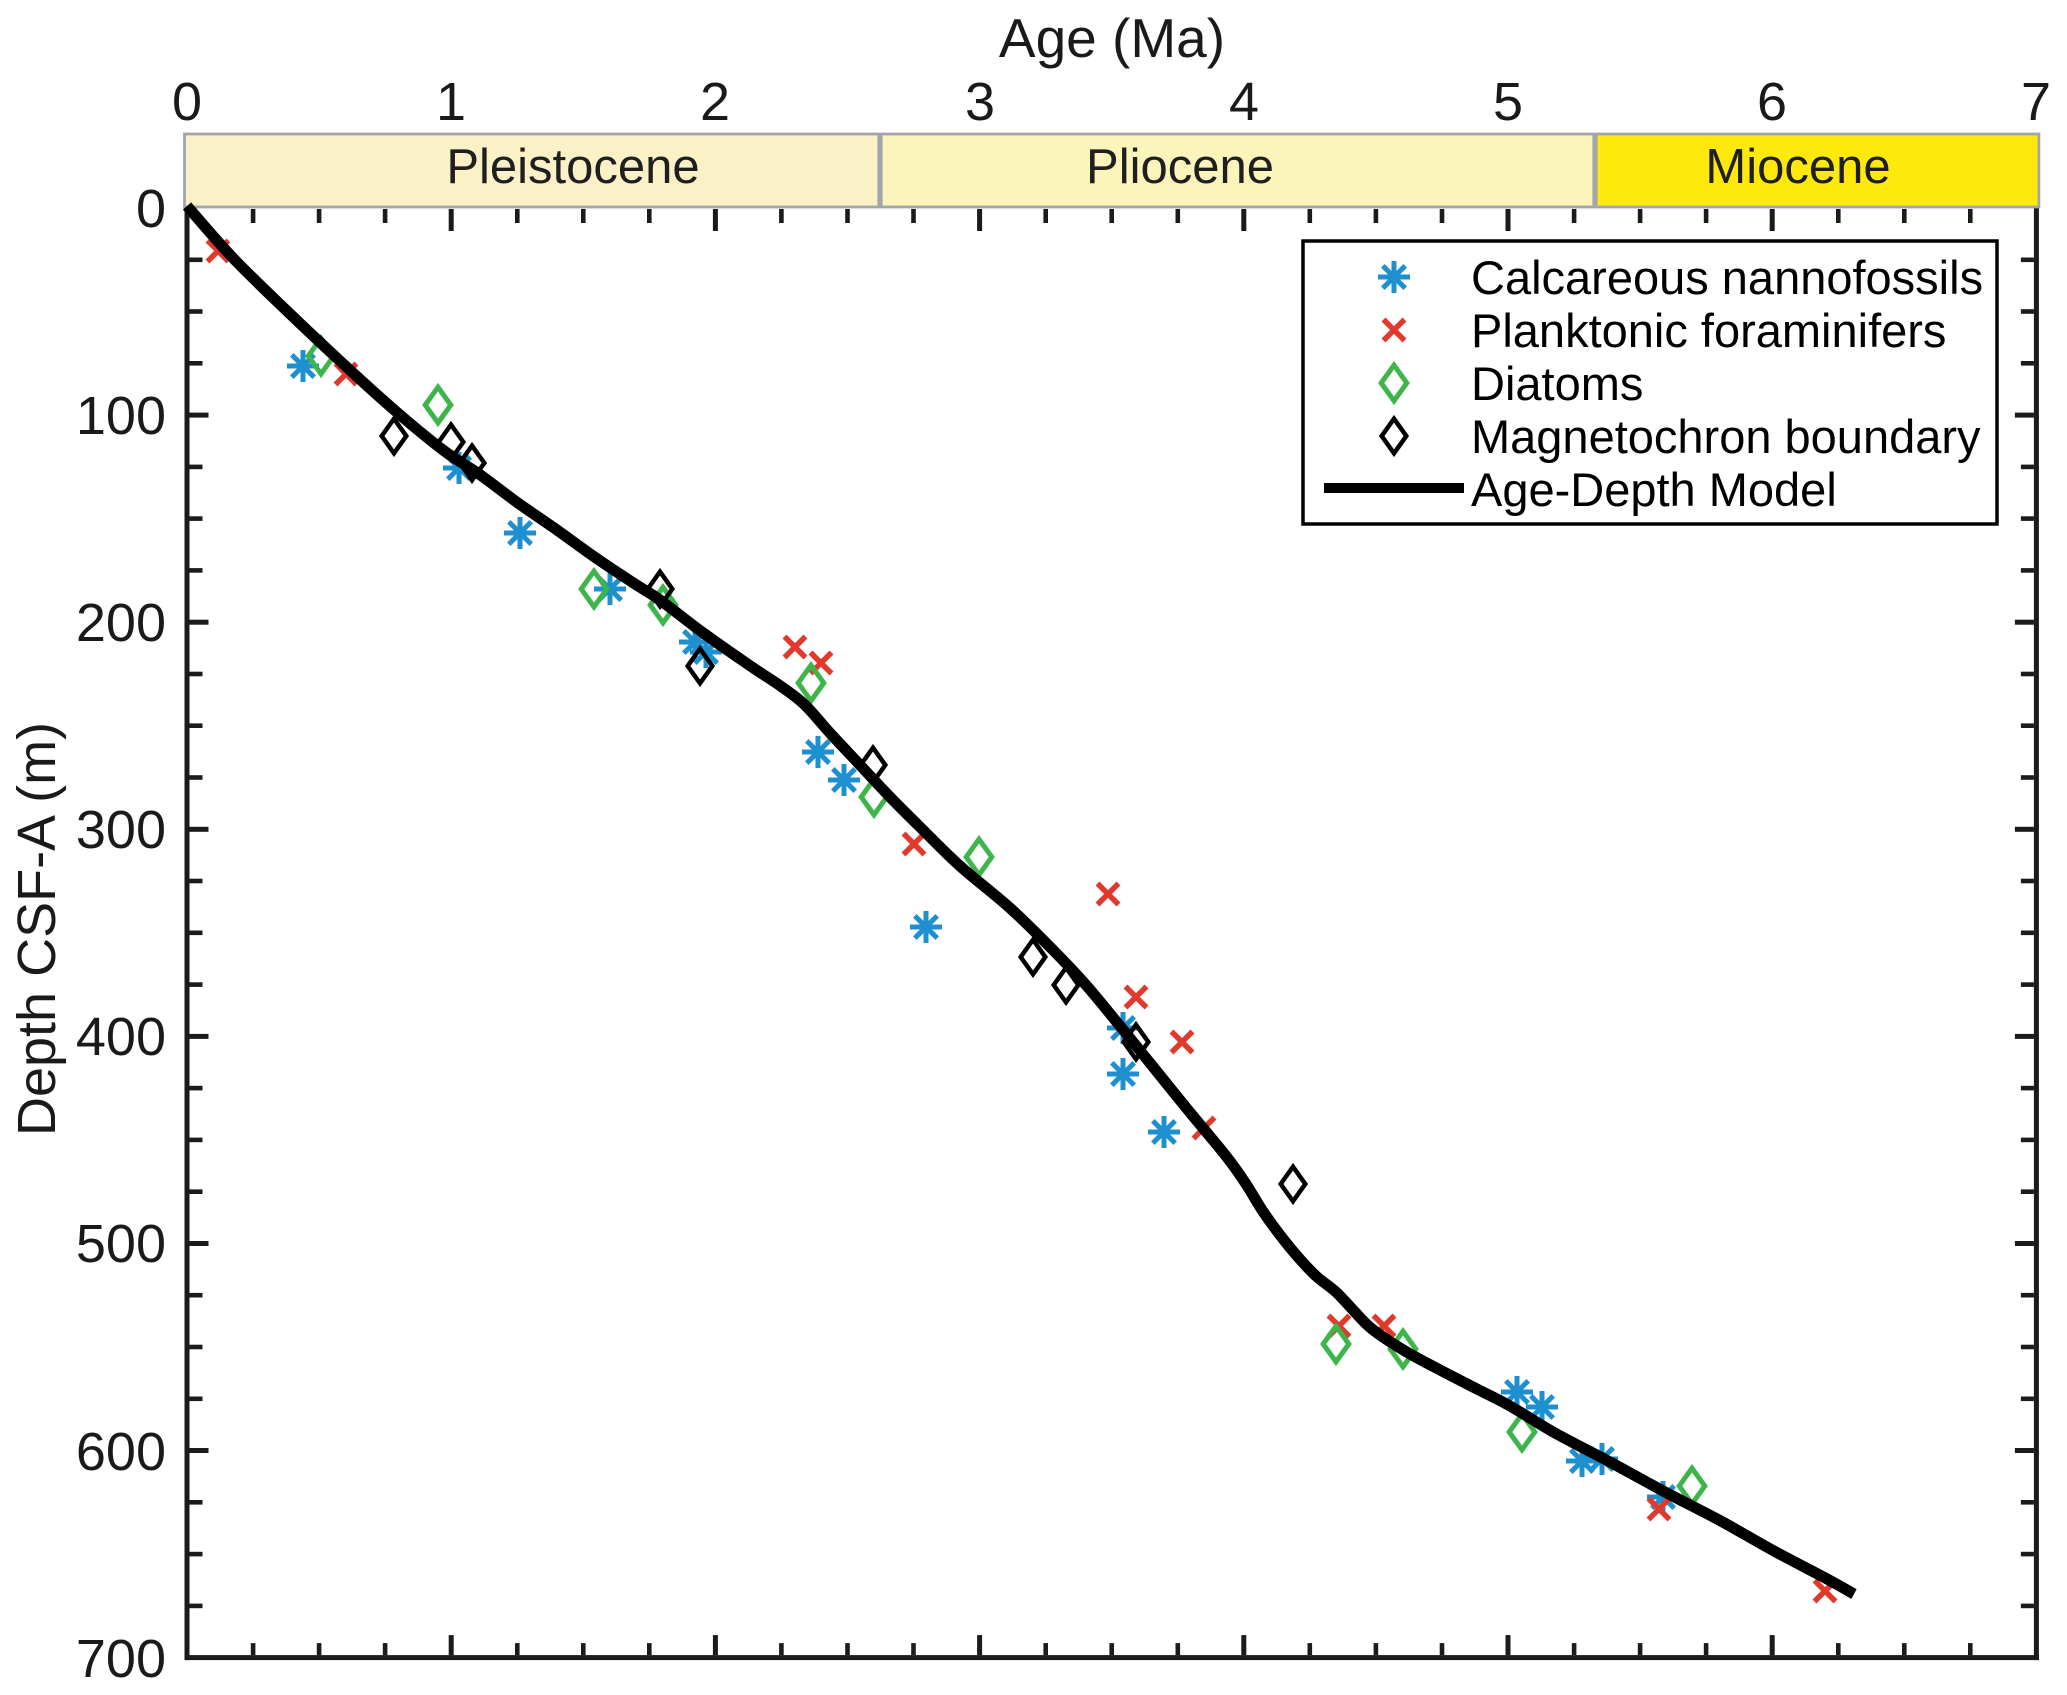 Image resolution: width=2067 pixels, height=1695 pixels. I want to click on svg-text: Planktonic foraminifers, so click(1708, 330).